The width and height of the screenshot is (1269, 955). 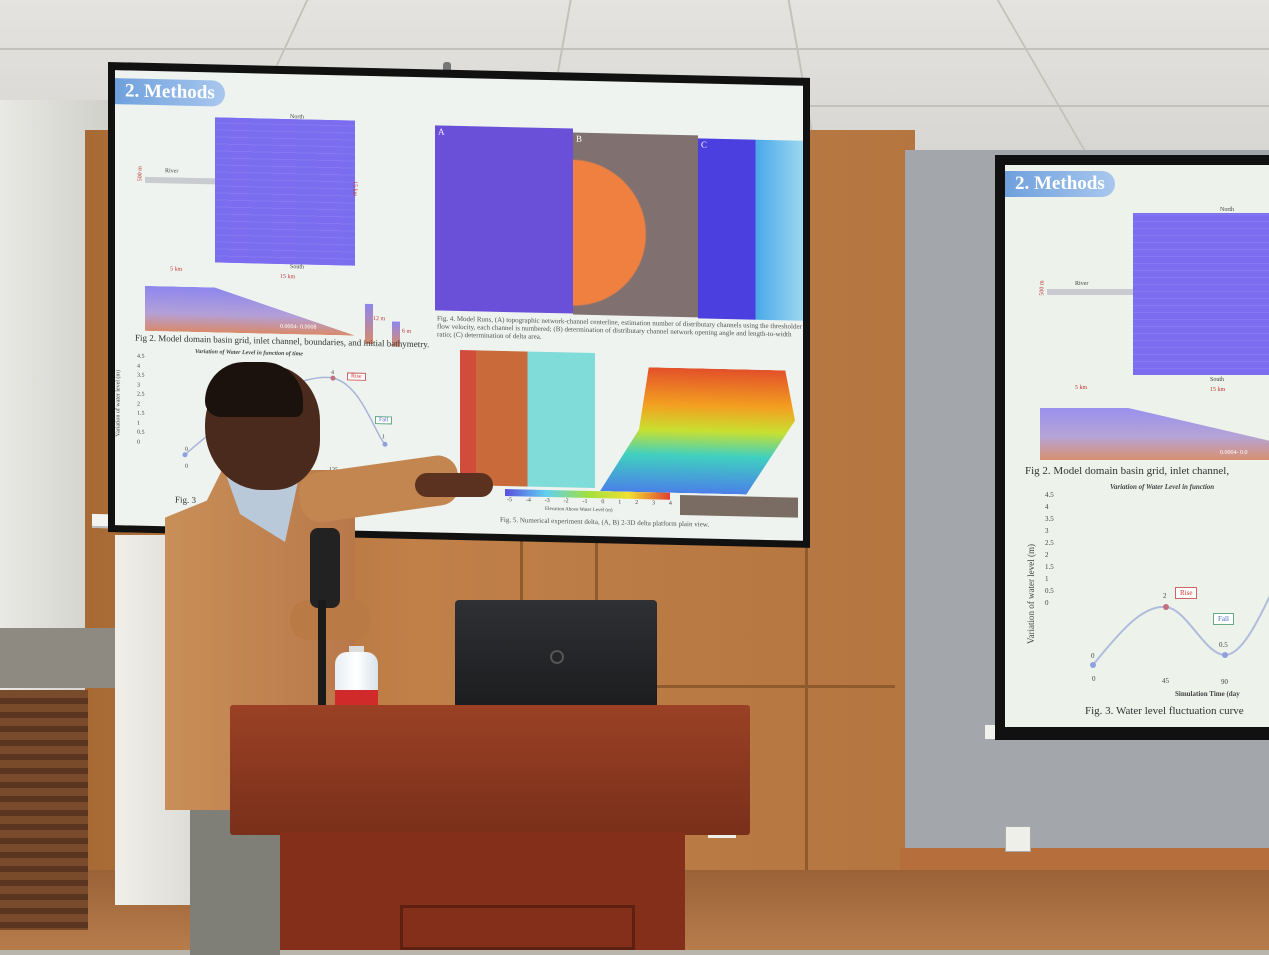 I want to click on y-tick: 0, so click(x=138, y=442).